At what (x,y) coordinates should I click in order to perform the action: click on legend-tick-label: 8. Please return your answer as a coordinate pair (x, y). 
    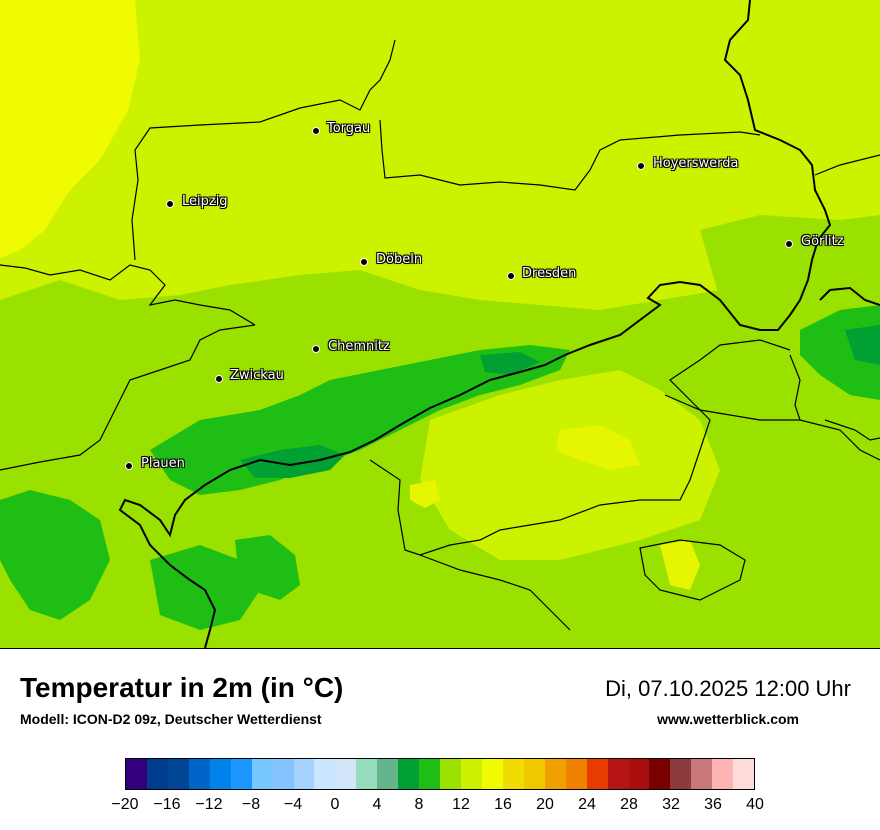
    Looking at the image, I should click on (419, 804).